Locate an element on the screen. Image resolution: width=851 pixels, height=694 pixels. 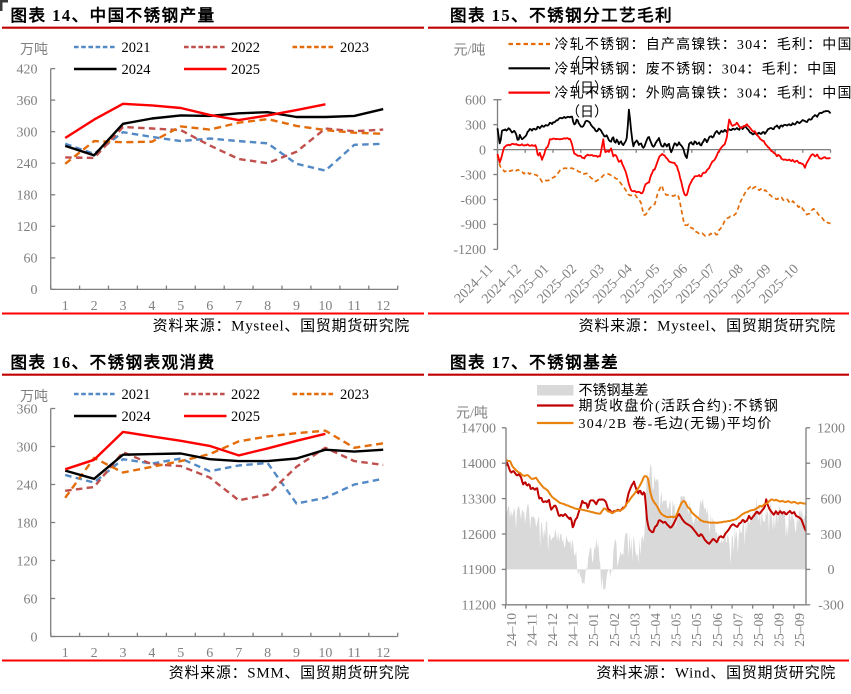
svg-text: 12 is located at coordinates (383, 306).